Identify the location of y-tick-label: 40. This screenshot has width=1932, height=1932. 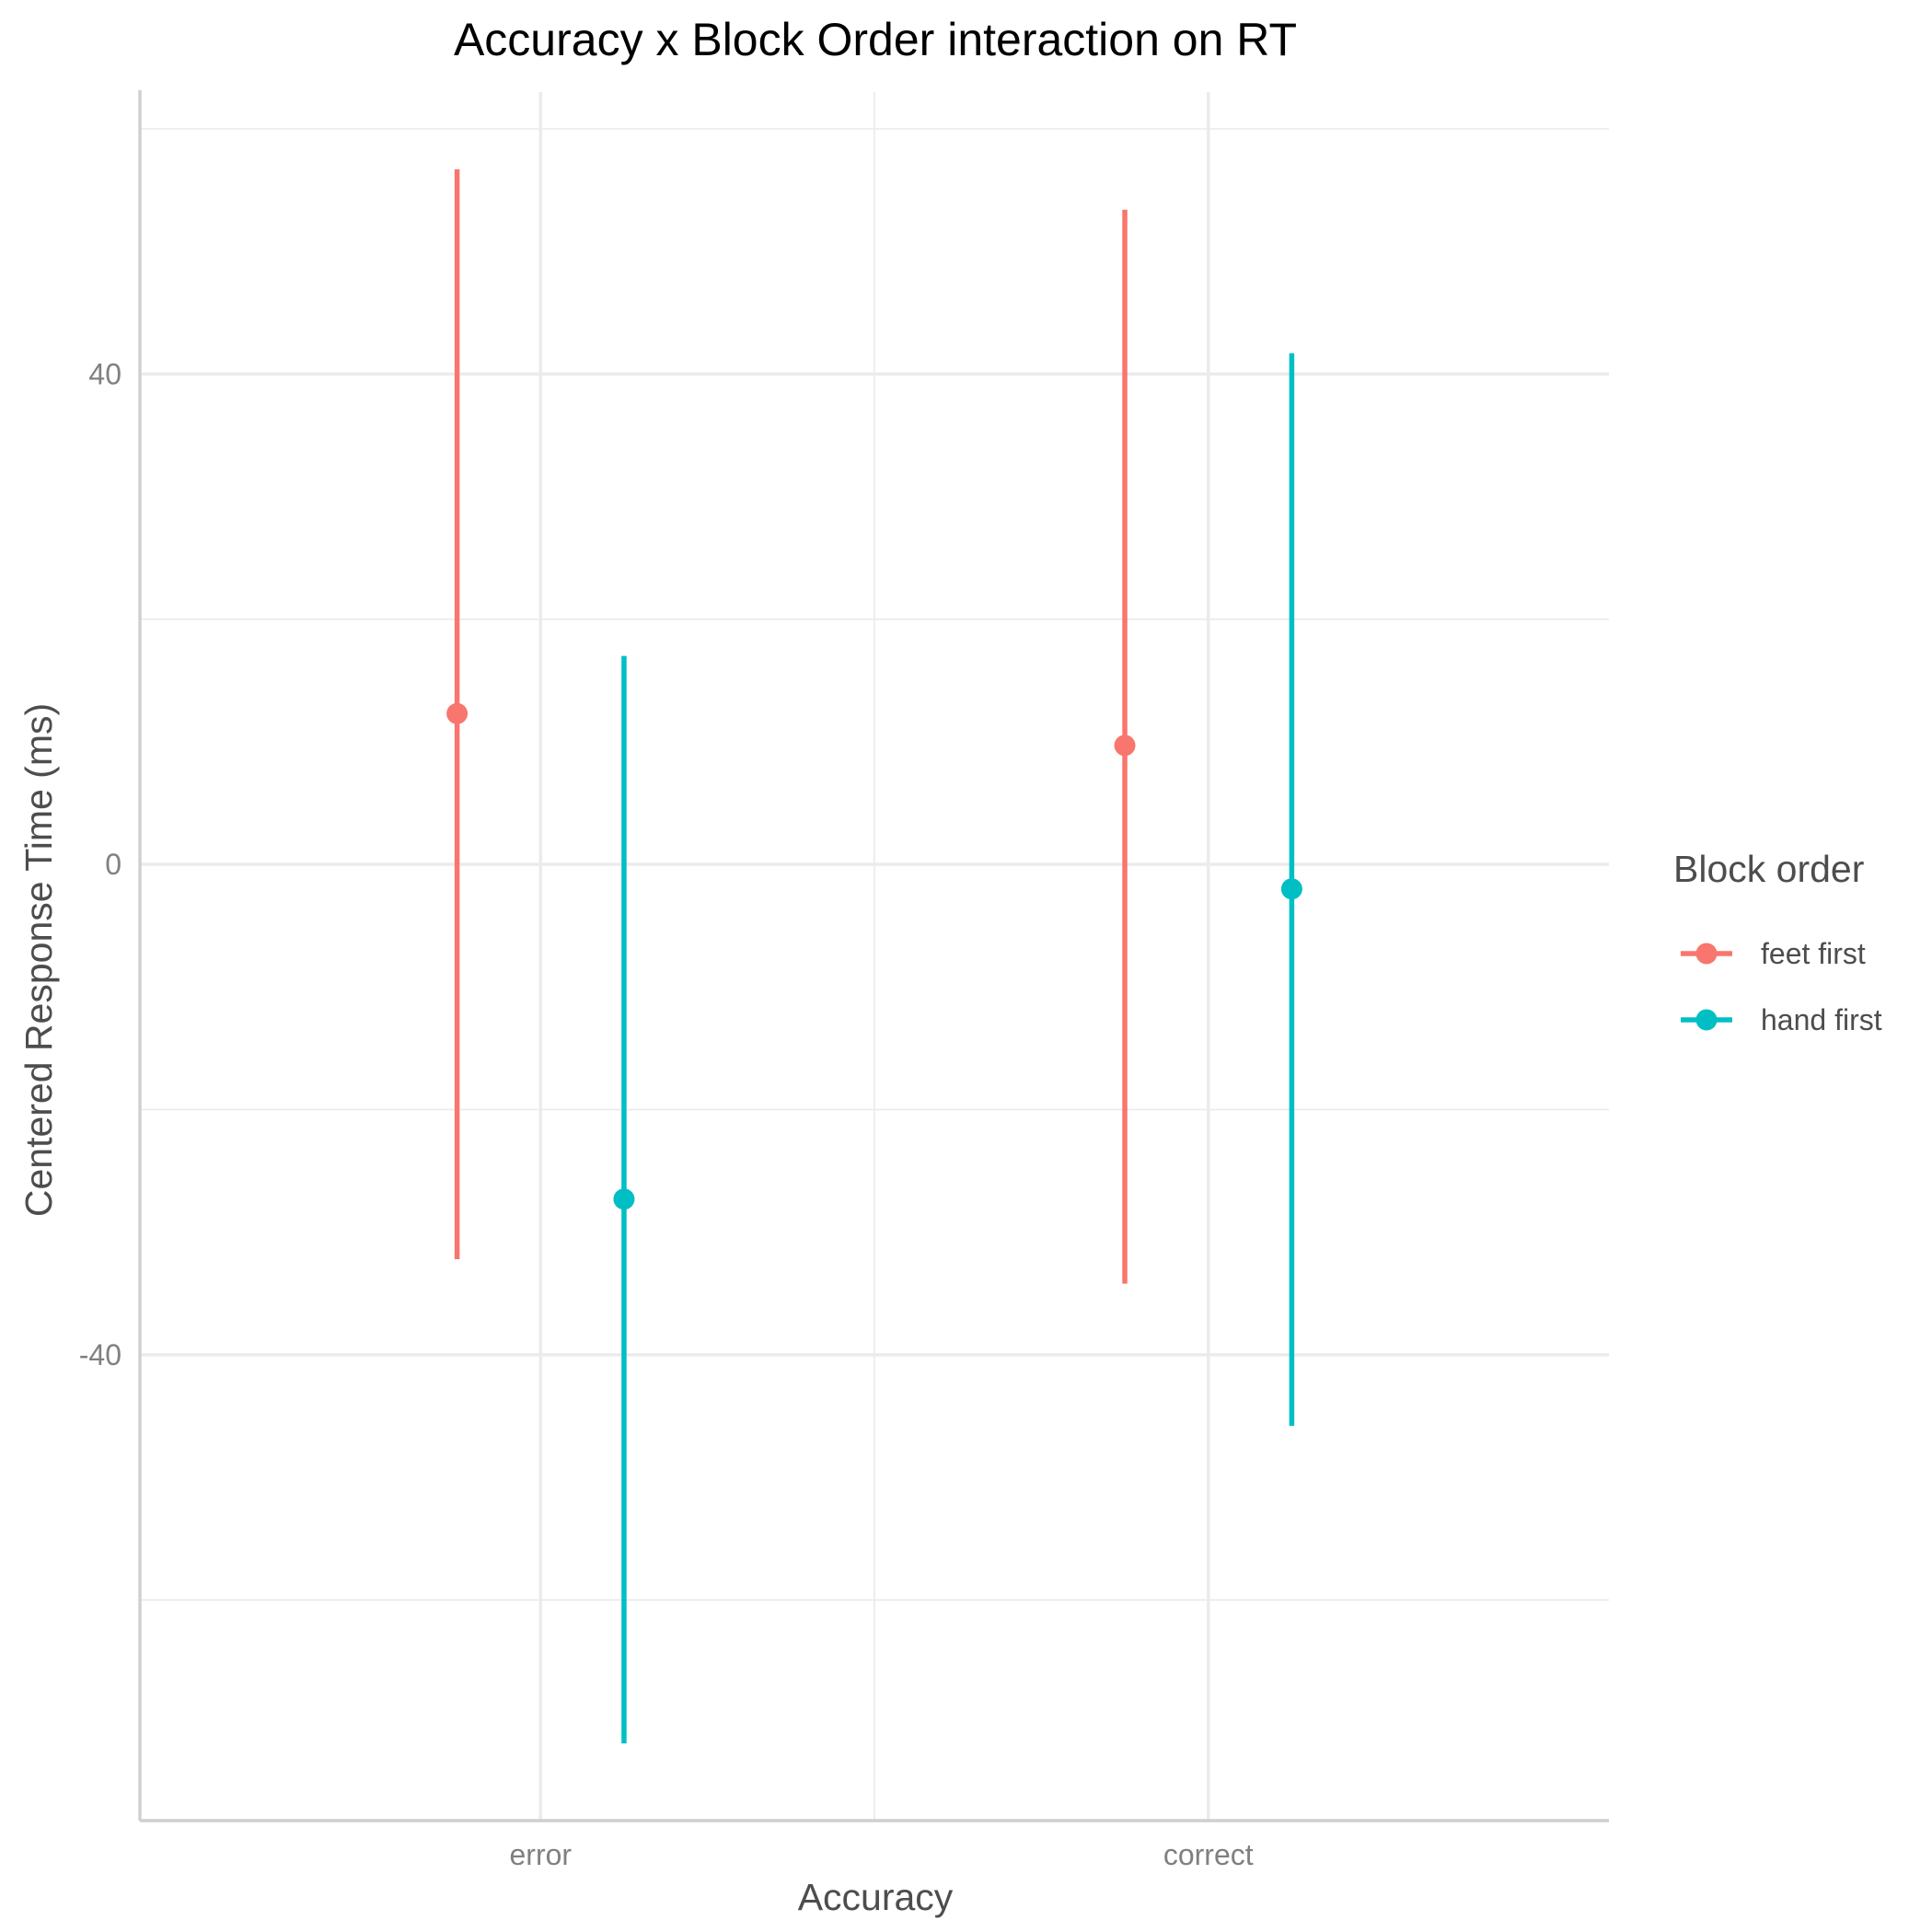
(105, 374).